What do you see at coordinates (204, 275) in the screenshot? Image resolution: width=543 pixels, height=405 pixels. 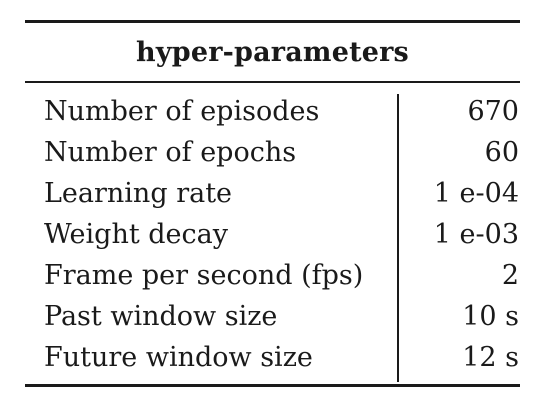 I see `param-name: Frame per second (fps)` at bounding box center [204, 275].